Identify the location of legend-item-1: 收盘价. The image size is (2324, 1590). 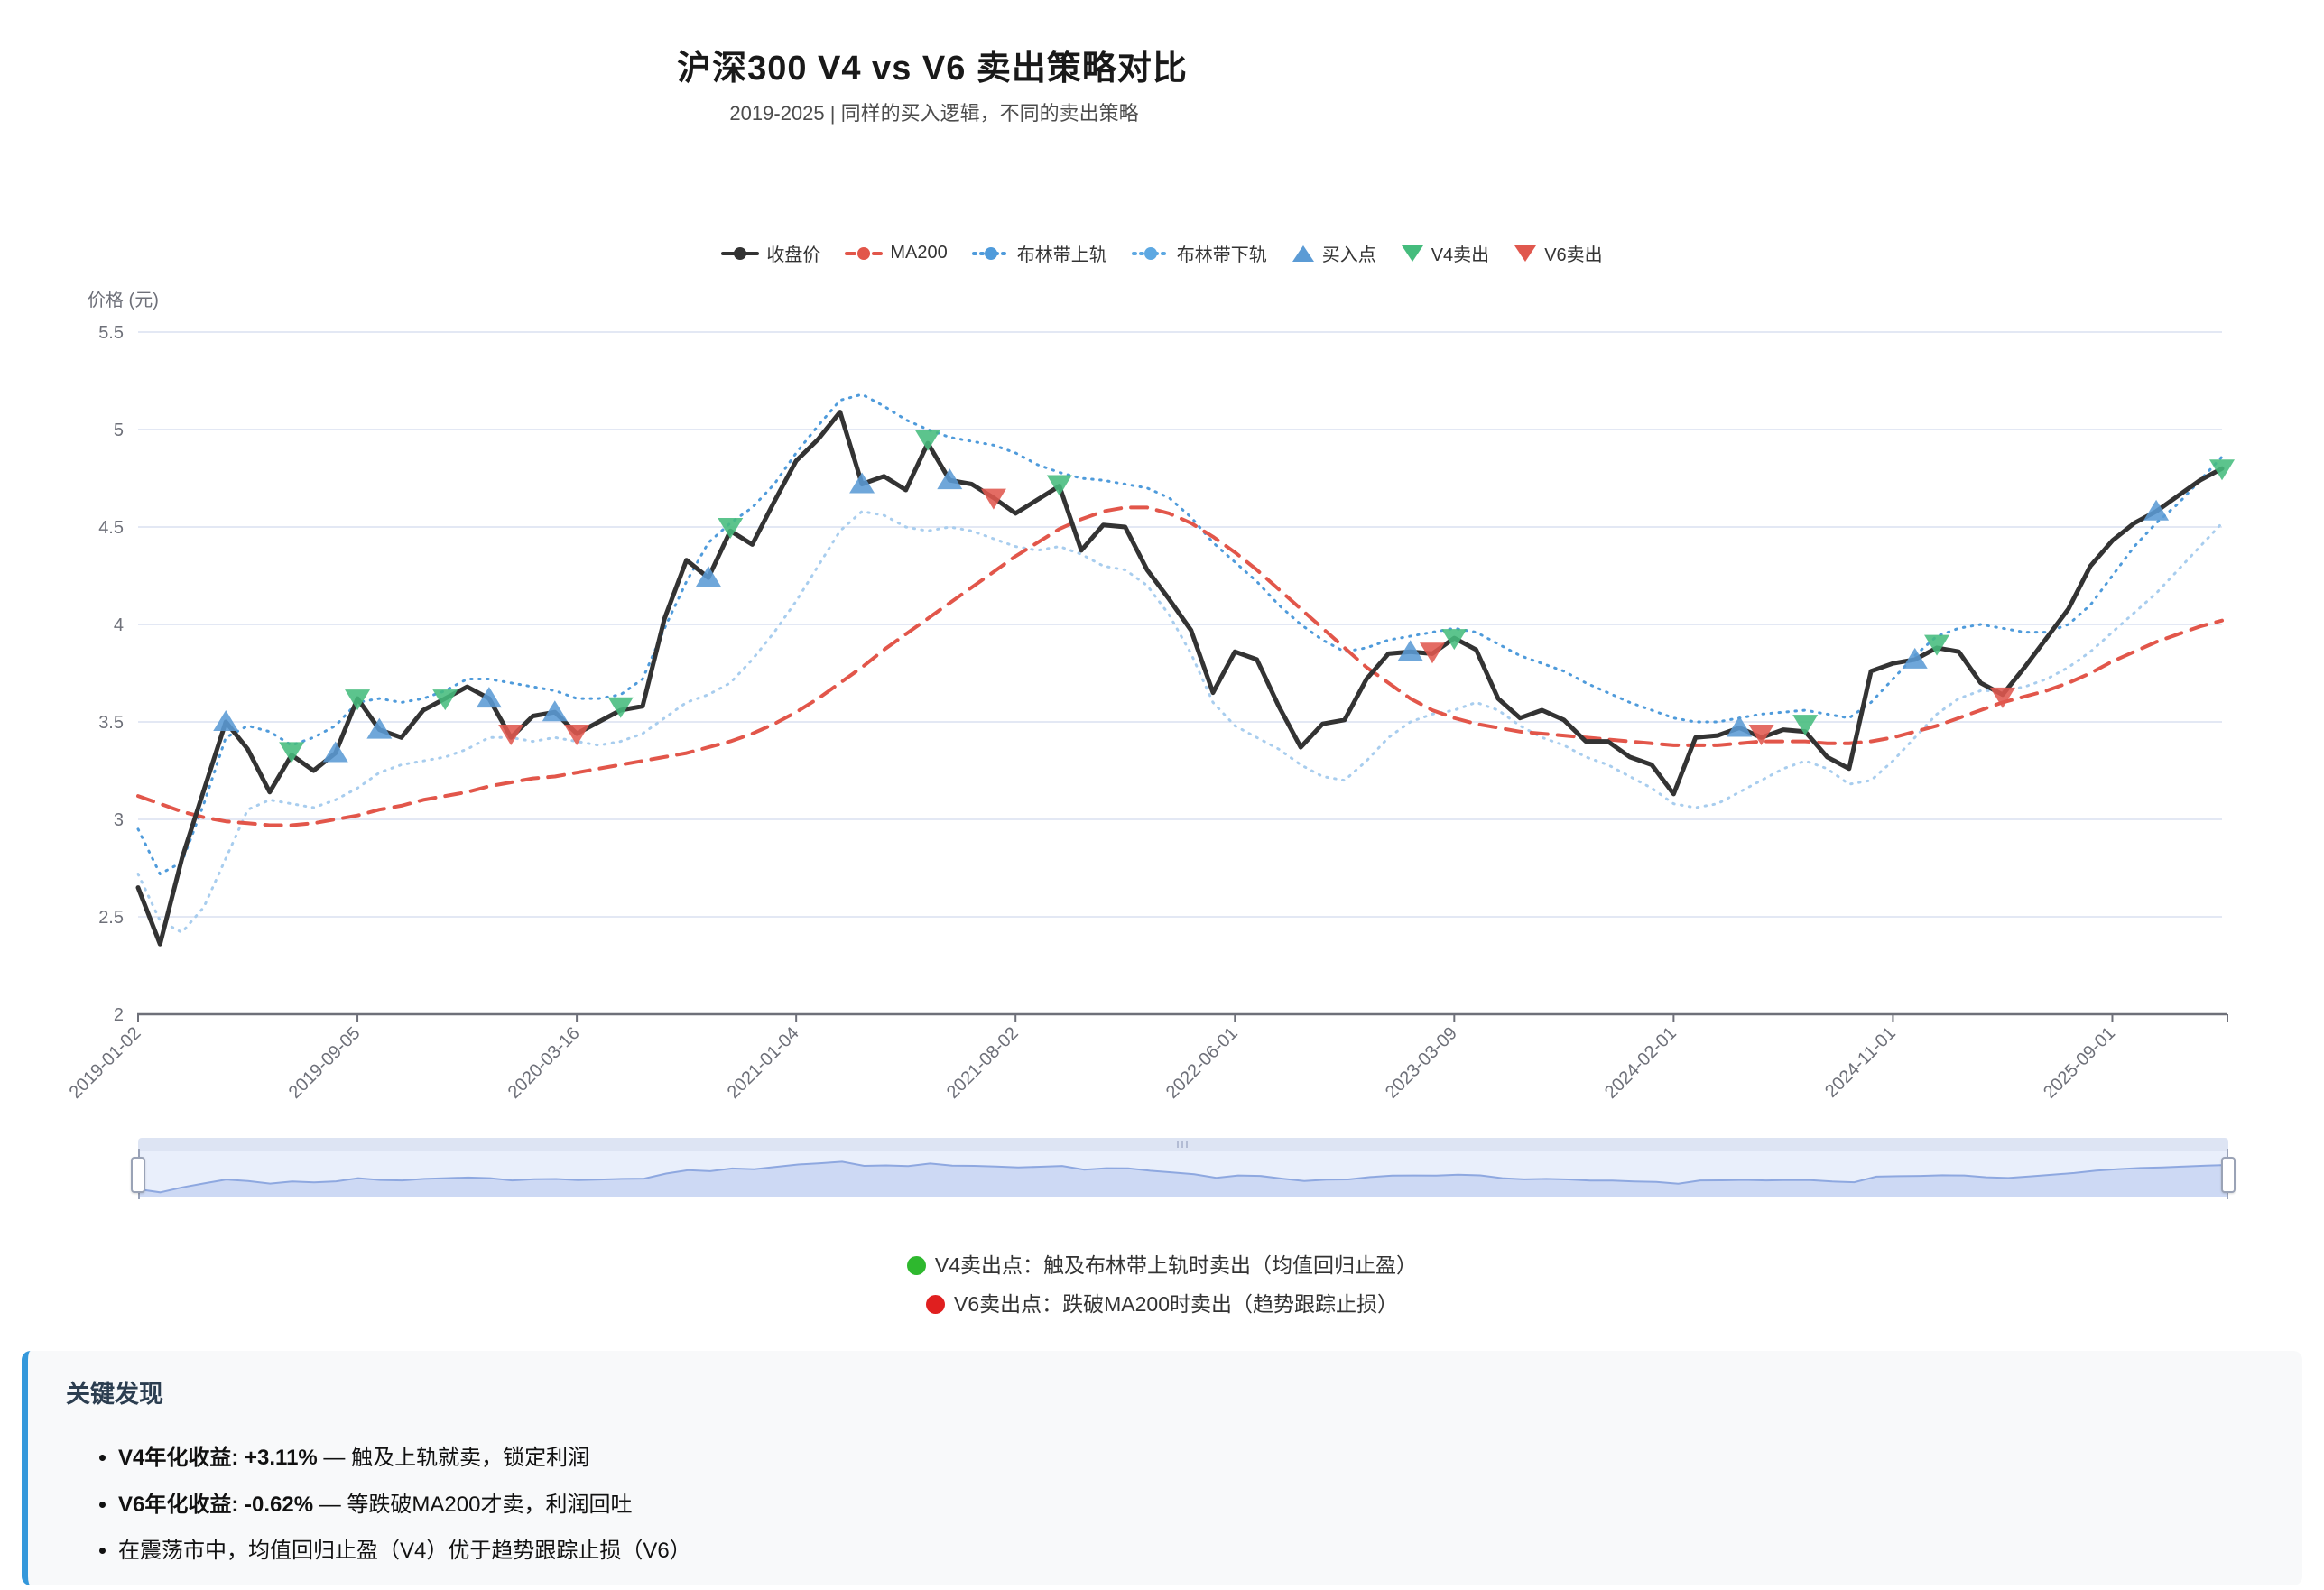
(771, 253).